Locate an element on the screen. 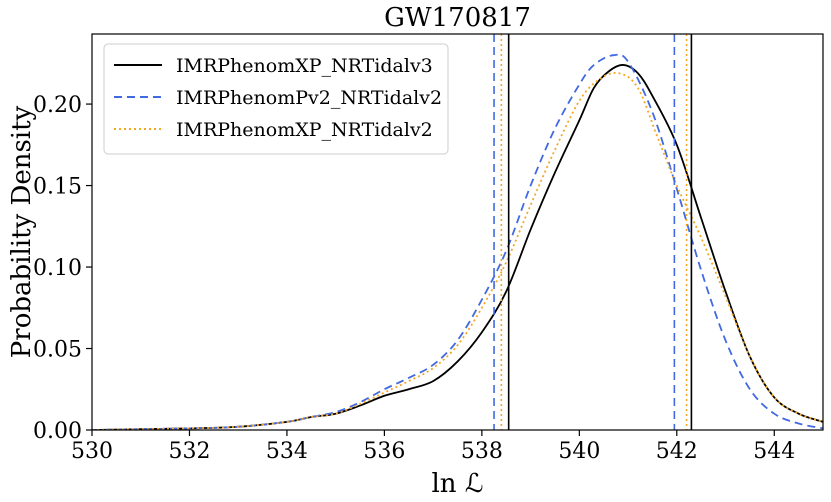 The height and width of the screenshot is (502, 831). legend-label-1: IMRPhenomXP_NRTidalv3 is located at coordinates (304, 66).